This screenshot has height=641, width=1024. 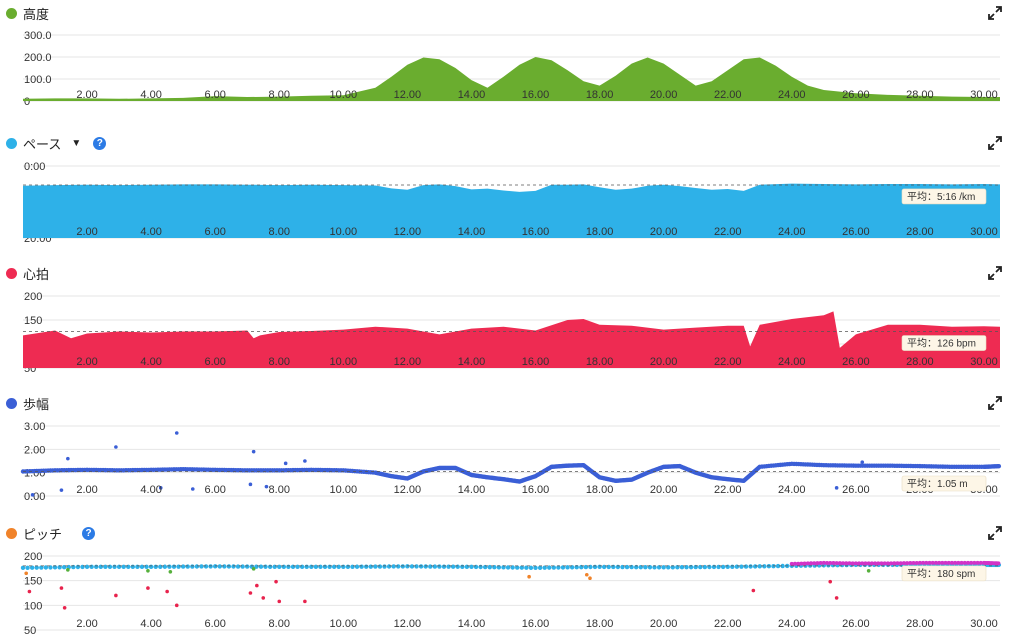 I want to click on x-tick-label: 18.00, so click(x=600, y=362).